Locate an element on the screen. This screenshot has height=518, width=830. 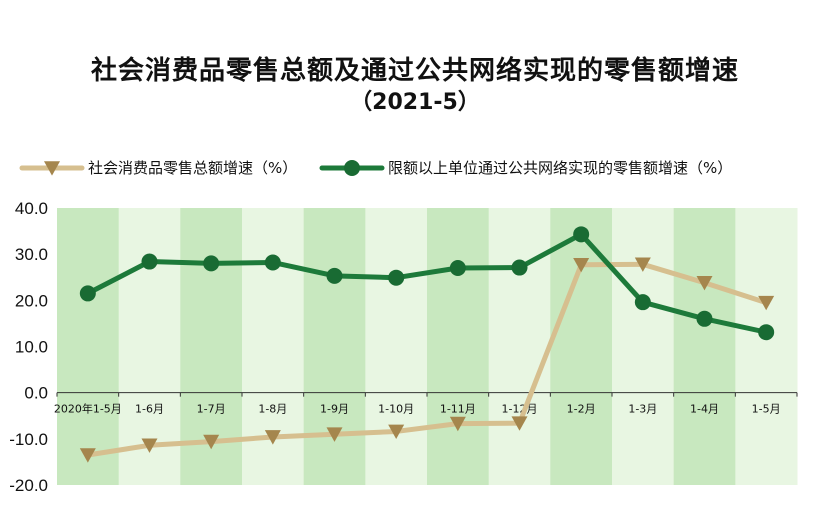
circle-marker-icon is located at coordinates (352, 168).